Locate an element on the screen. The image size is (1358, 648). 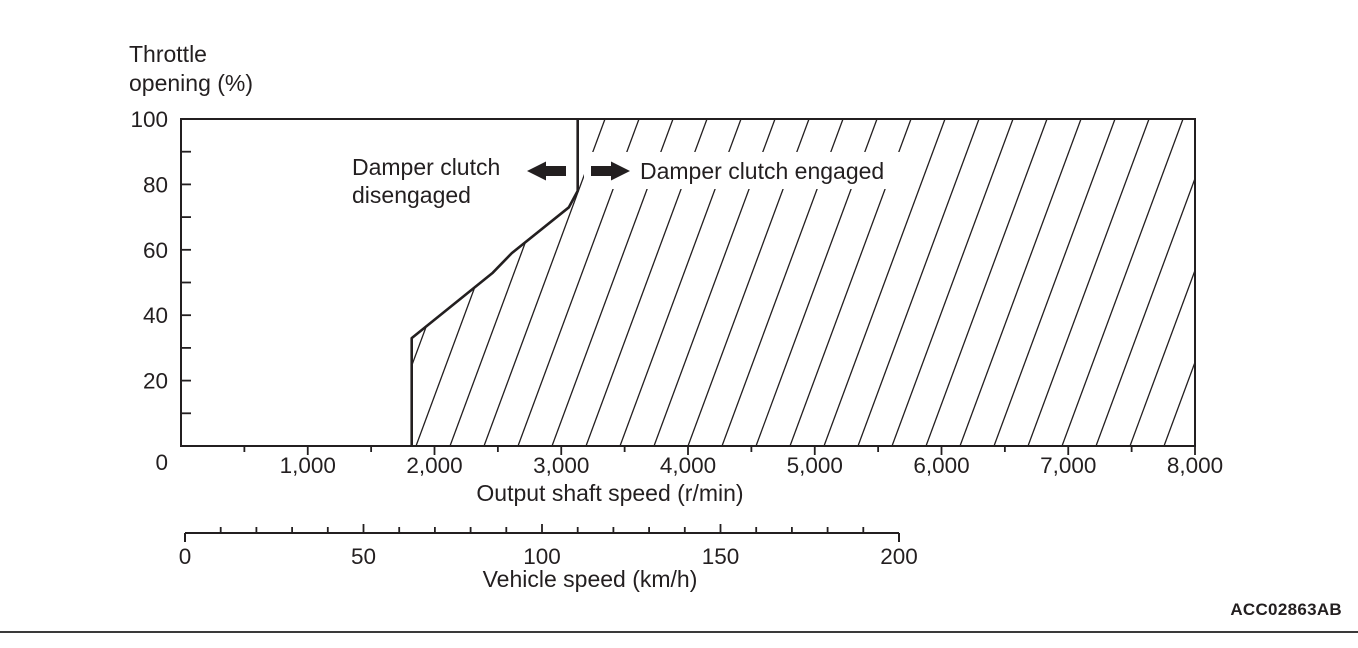
vehicle-speed-tick-label: 0 is located at coordinates (185, 556).